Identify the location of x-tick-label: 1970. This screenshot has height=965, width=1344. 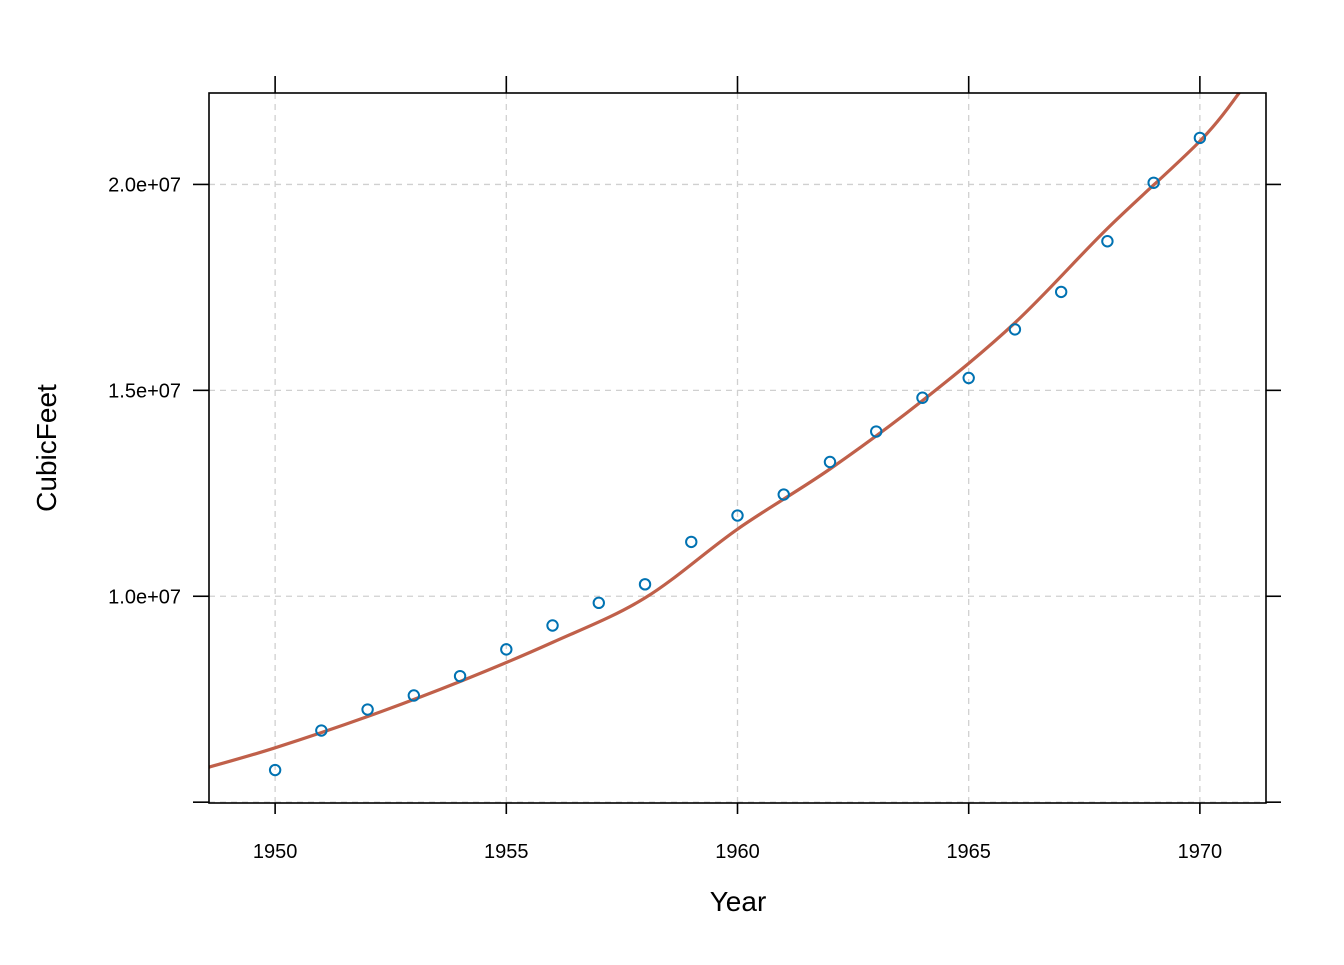
(1200, 852).